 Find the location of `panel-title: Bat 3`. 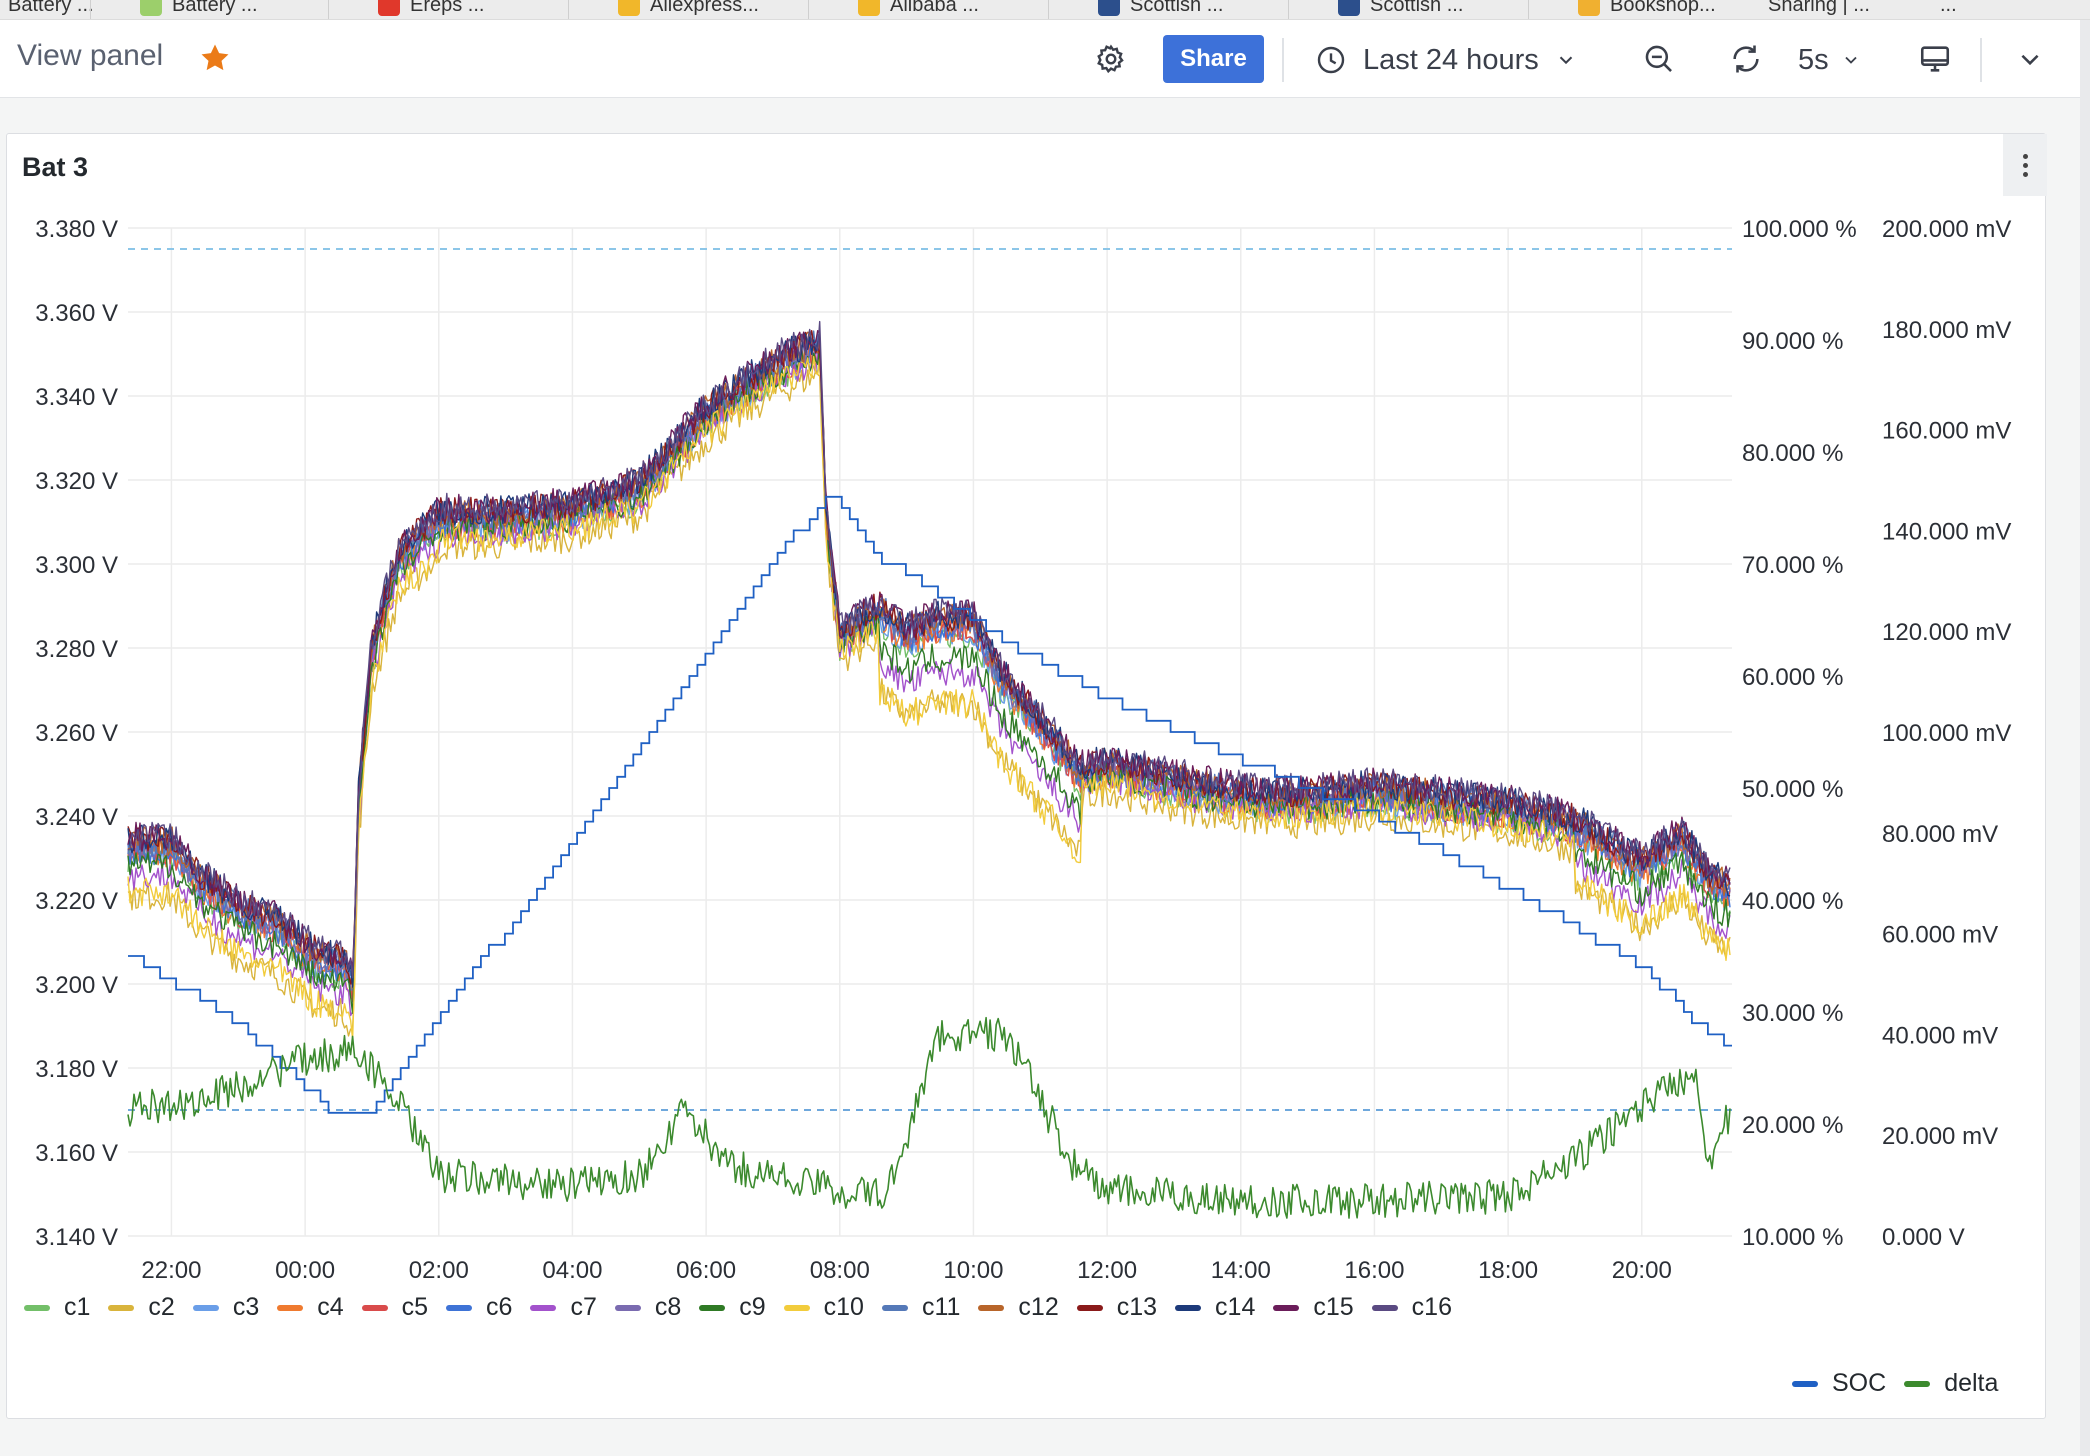

panel-title: Bat 3 is located at coordinates (55, 167).